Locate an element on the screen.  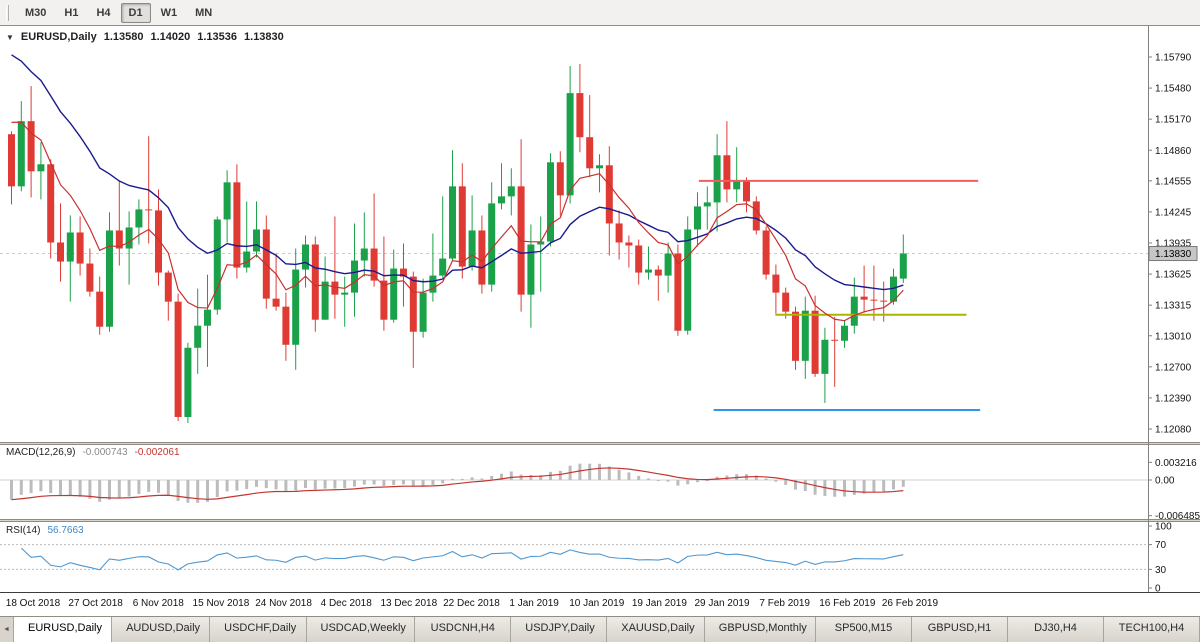
date-label: 27 Oct 2018 is located at coordinates (95, 603).